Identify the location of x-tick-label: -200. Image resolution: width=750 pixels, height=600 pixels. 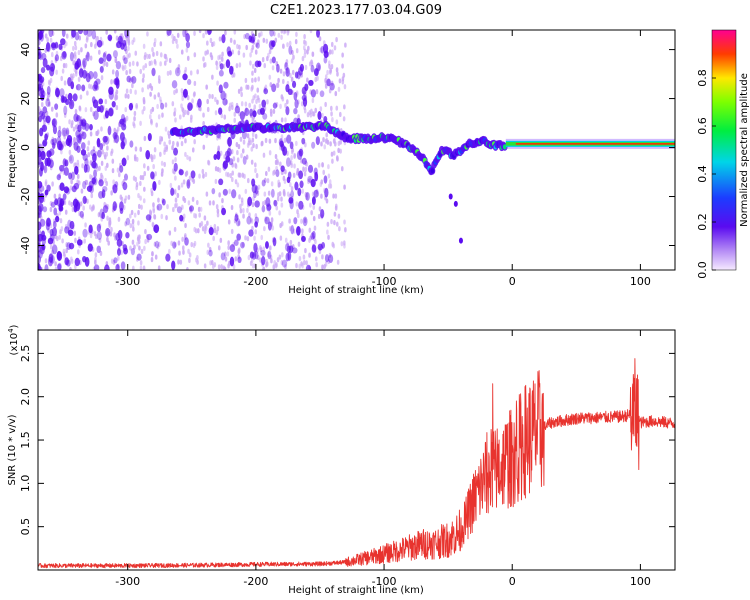
(255, 581).